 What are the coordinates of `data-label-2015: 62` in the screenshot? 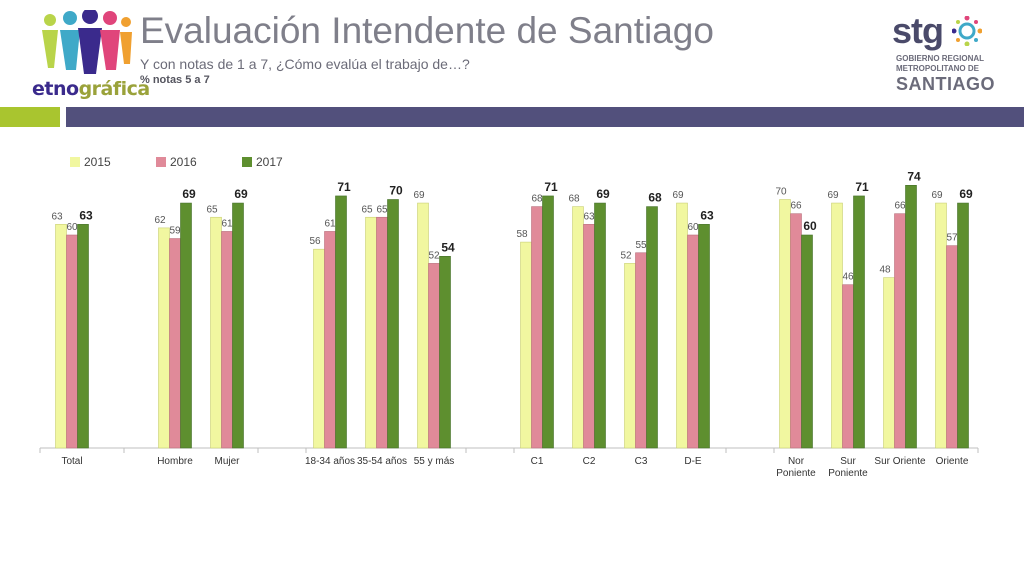 It's located at (160, 220).